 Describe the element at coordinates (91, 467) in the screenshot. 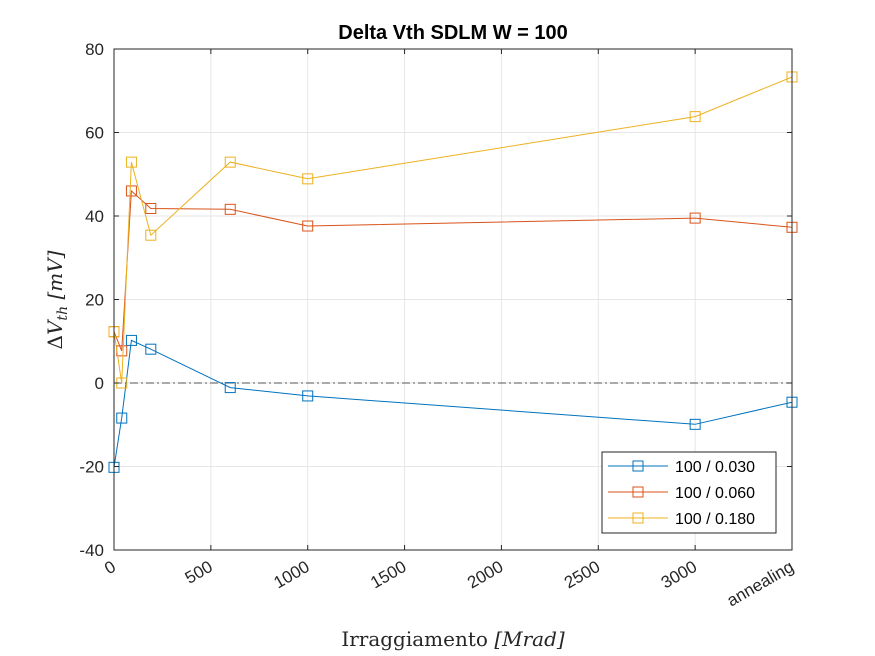

I see `y-tick-label: -20` at that location.